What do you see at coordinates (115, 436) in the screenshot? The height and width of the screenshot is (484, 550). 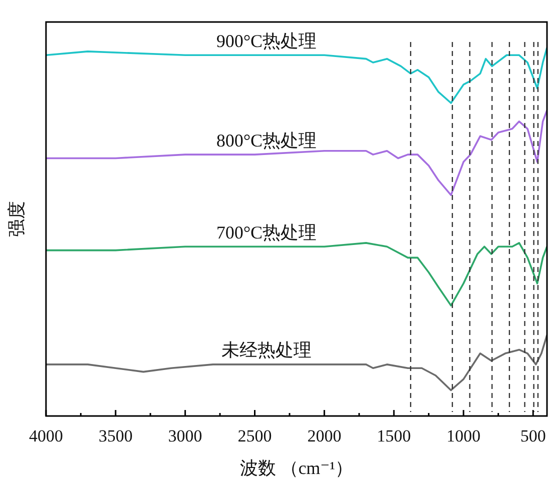 I see `x-tick-label: 3500` at bounding box center [115, 436].